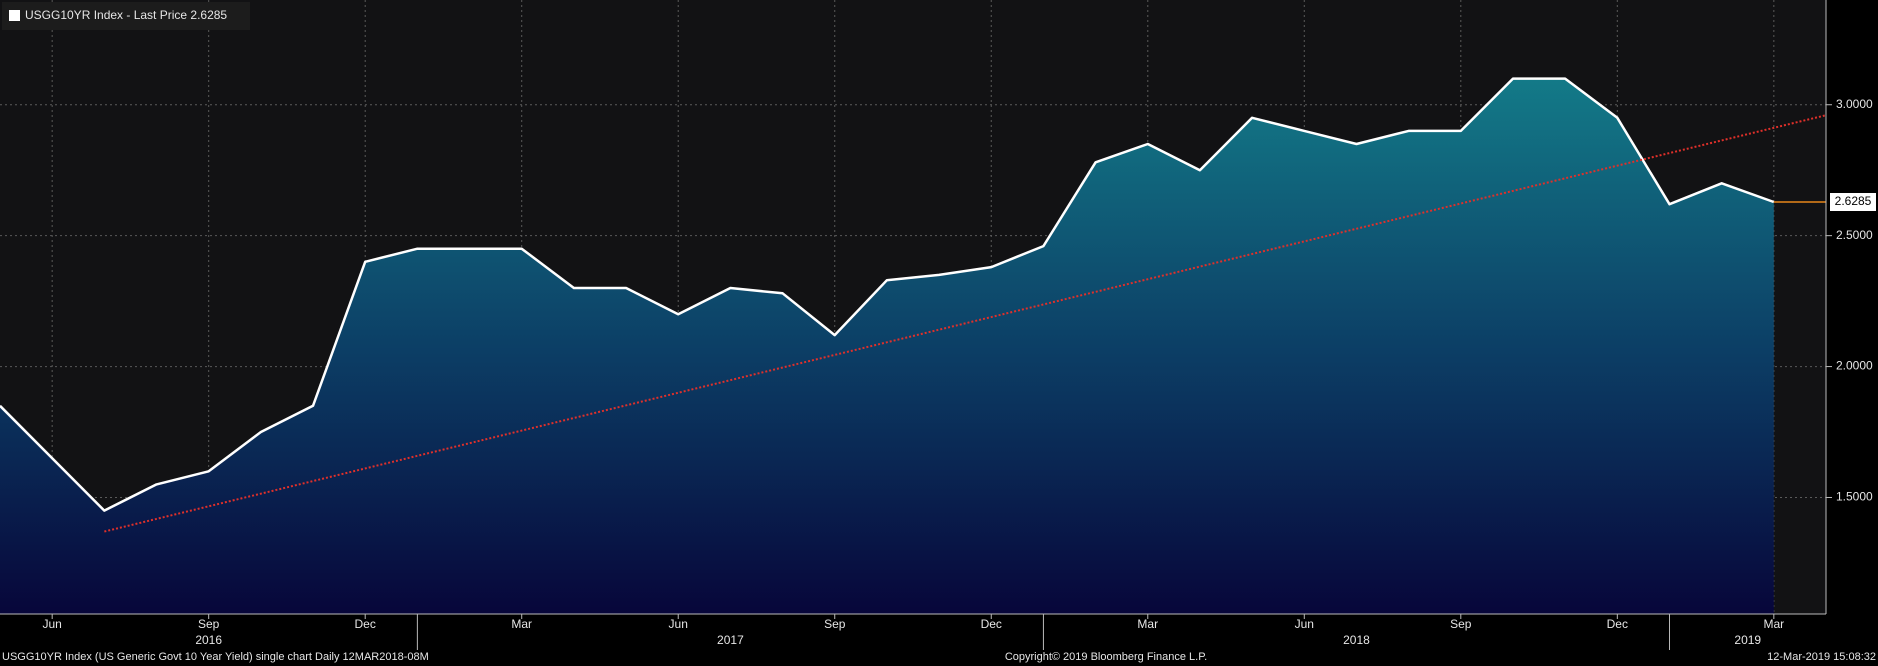  I want to click on legend-box, so click(126, 16).